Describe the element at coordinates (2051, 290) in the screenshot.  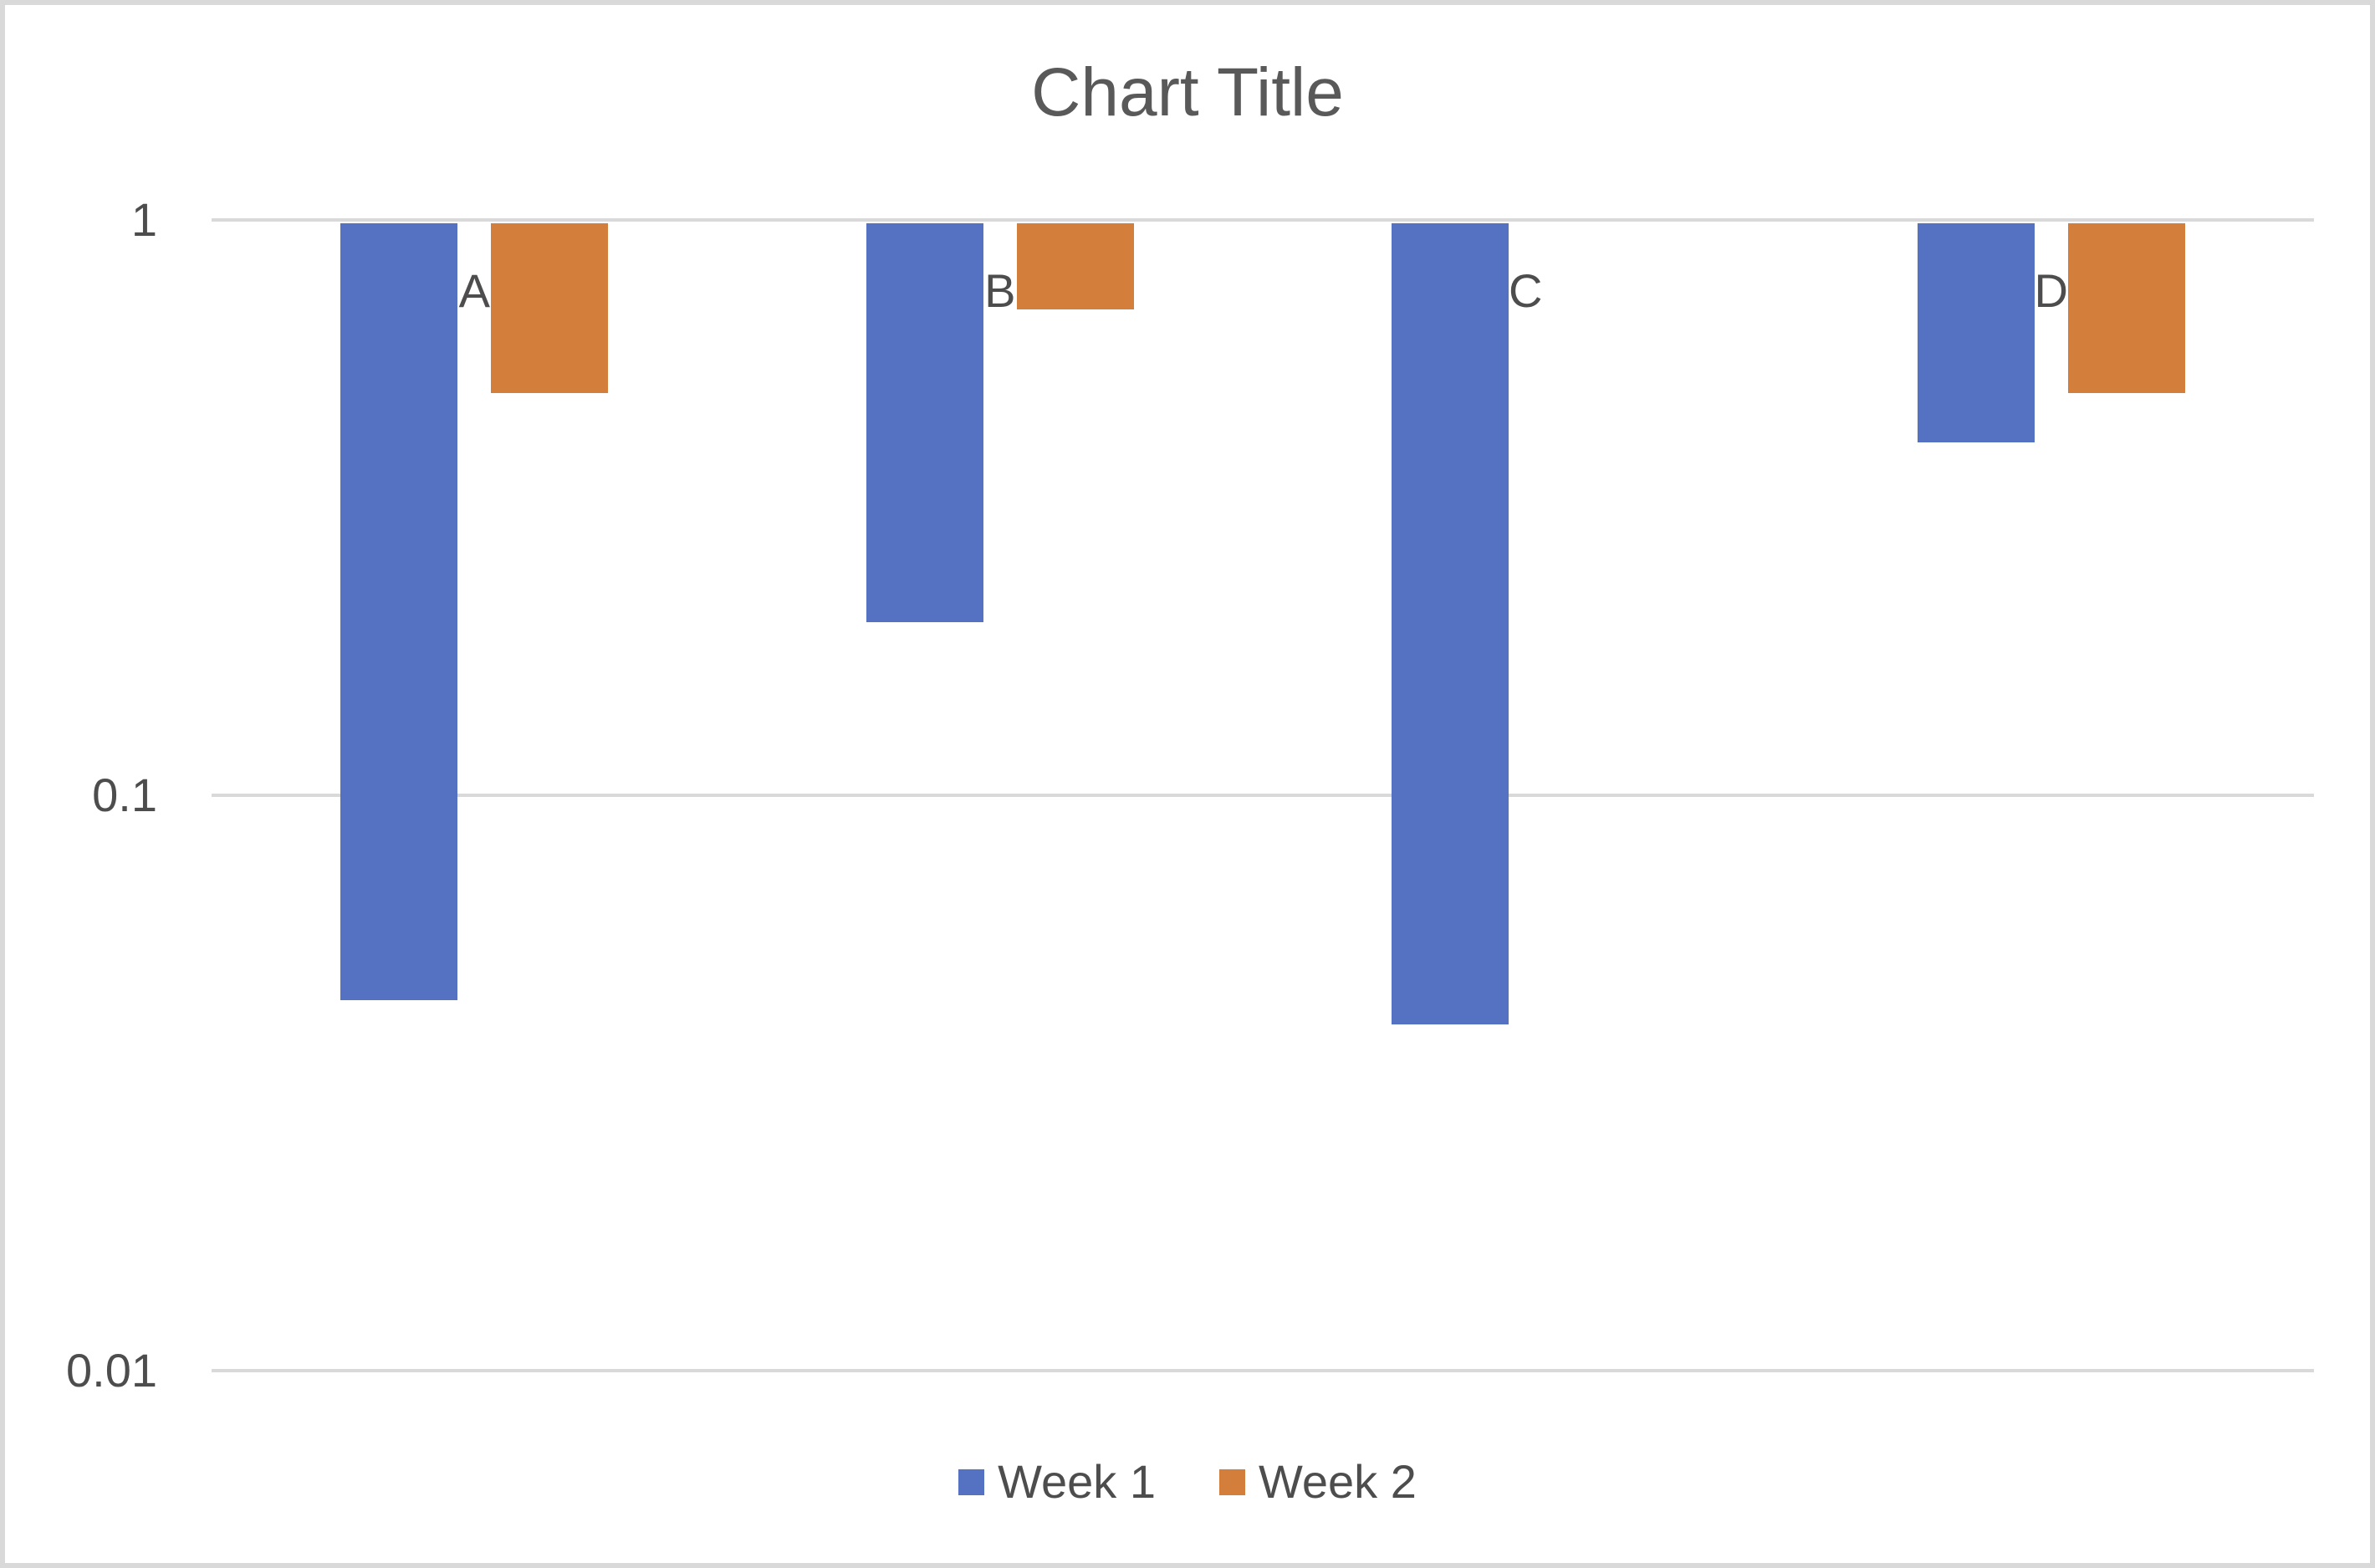
I see `category-label-d: D` at that location.